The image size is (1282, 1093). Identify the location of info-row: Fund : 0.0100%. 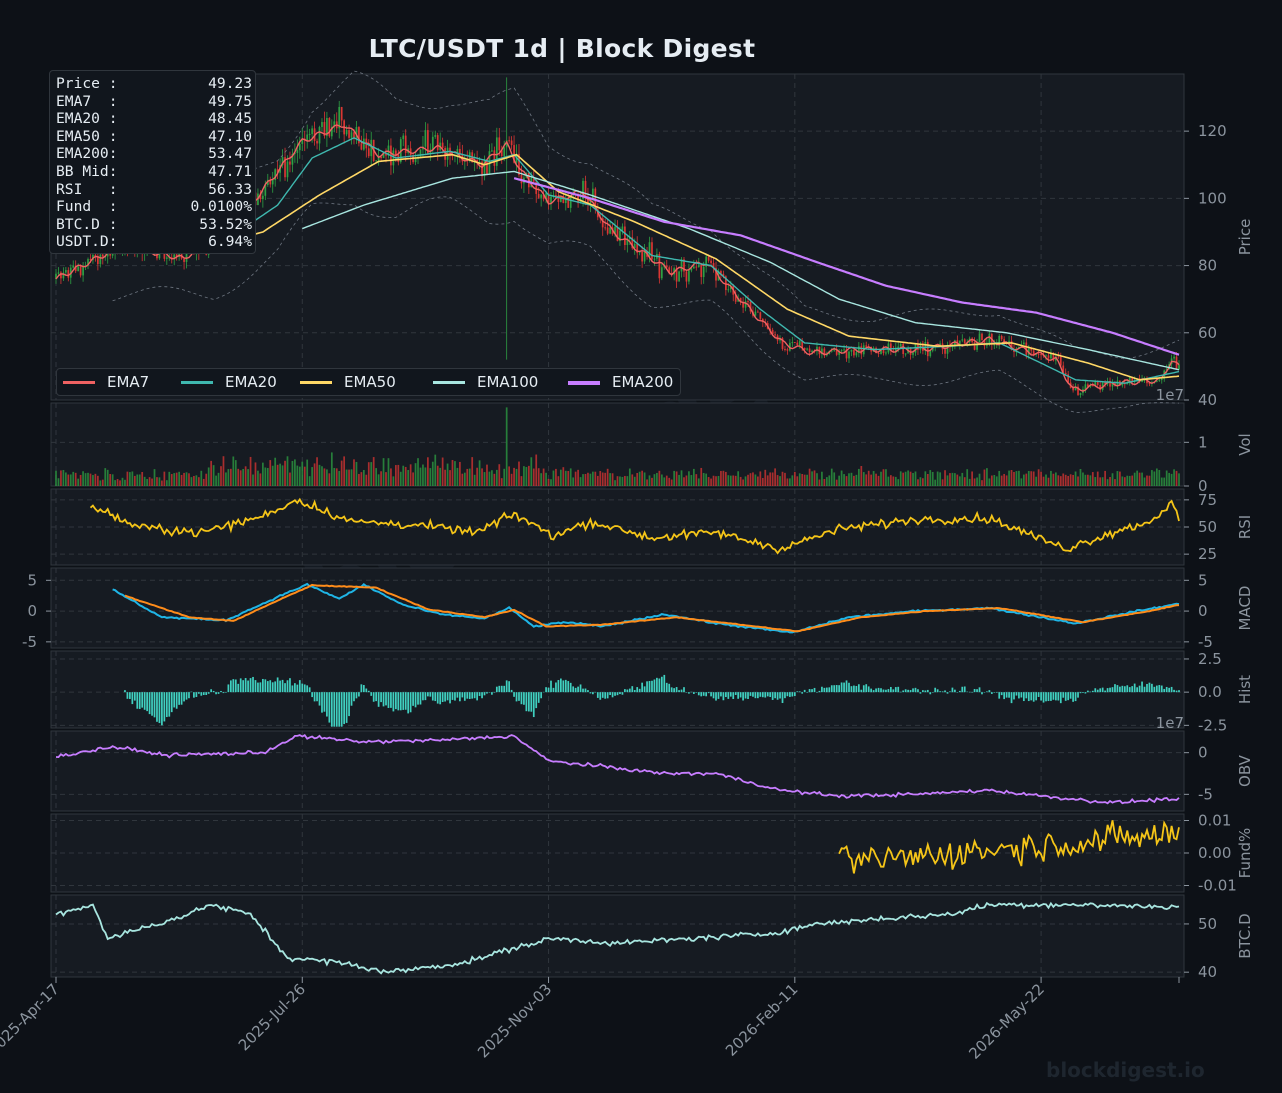
(154, 206).